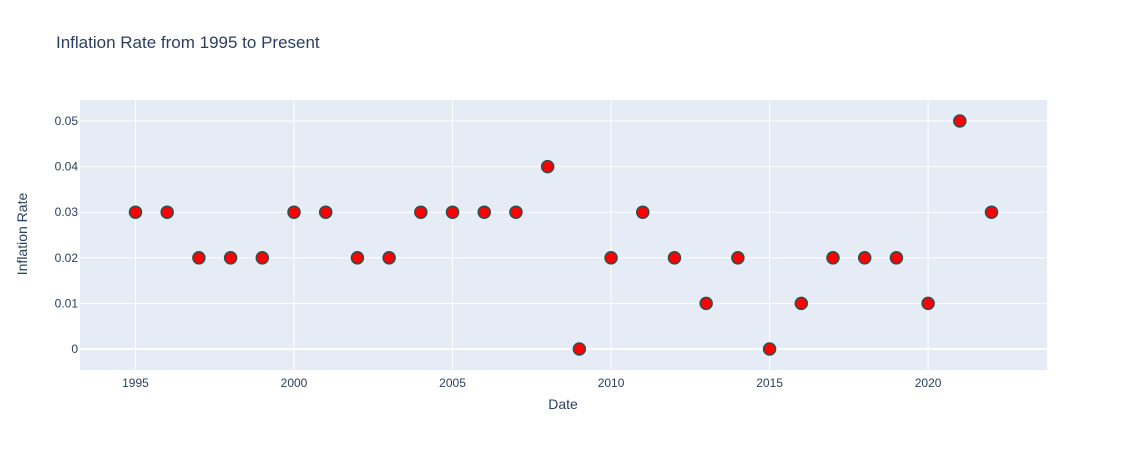  I want to click on y-tick-label: 0.04, so click(67, 167).